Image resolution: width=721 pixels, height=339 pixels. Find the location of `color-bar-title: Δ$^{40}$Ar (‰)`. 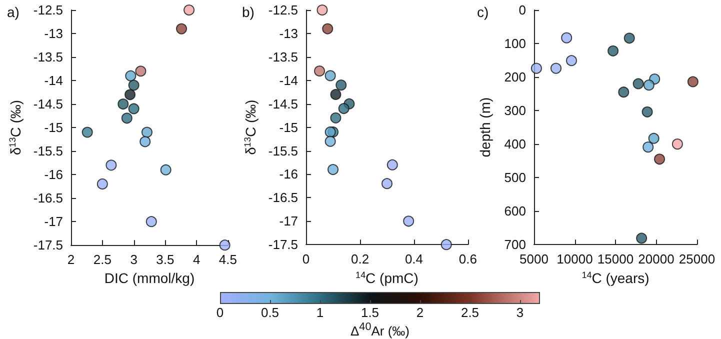

color-bar-title: Δ$^{40}$Ar (‰) is located at coordinates (380, 329).